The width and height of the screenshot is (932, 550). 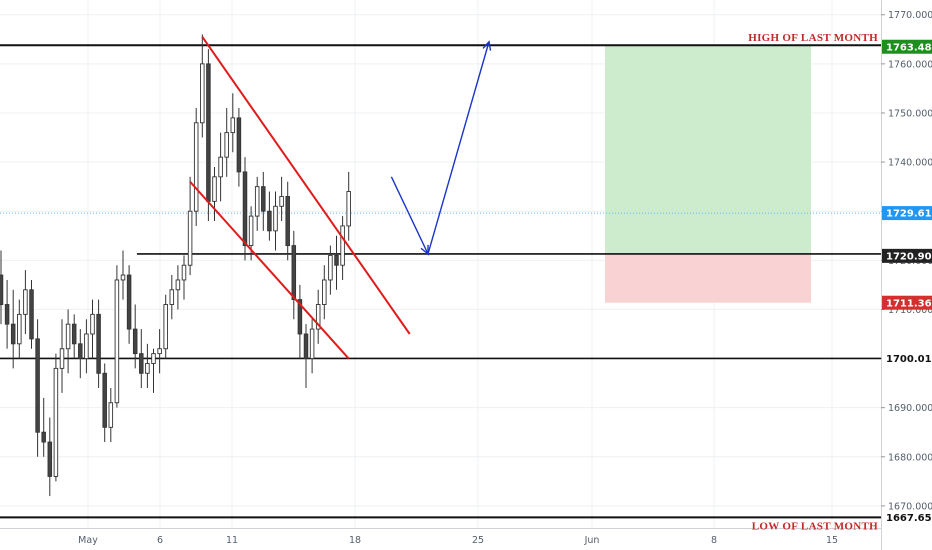 What do you see at coordinates (708, 149) in the screenshot?
I see `target-zone` at bounding box center [708, 149].